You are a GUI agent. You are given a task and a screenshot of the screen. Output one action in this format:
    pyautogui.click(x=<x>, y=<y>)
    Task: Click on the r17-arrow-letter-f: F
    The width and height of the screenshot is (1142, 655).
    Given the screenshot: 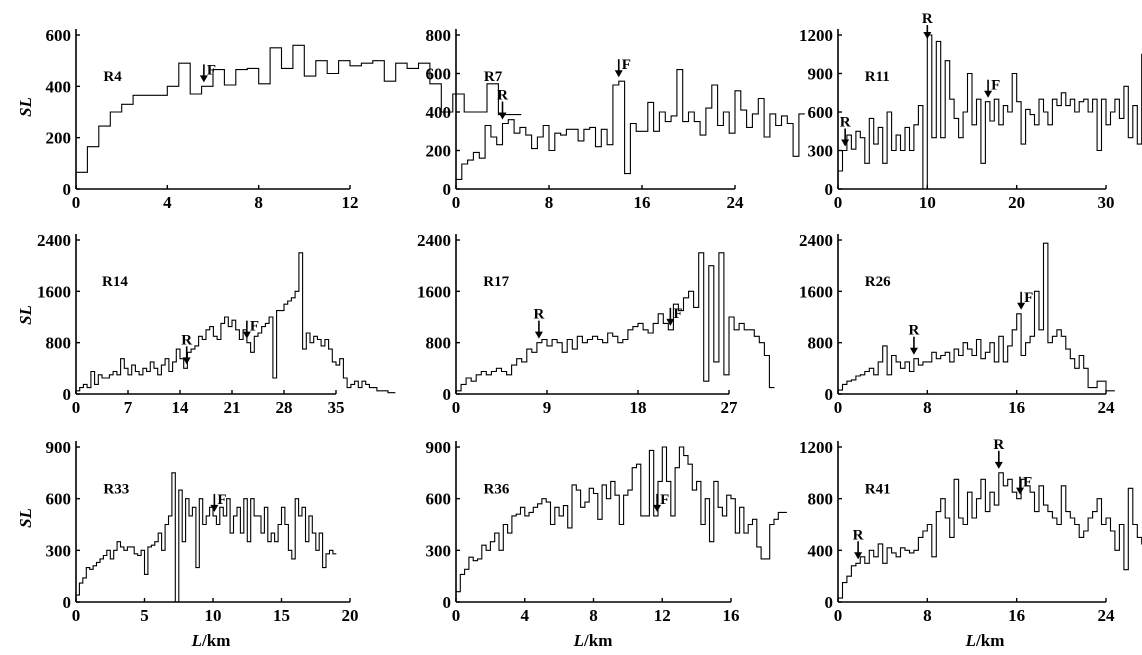 What is the action you would take?
    pyautogui.click(x=677, y=314)
    